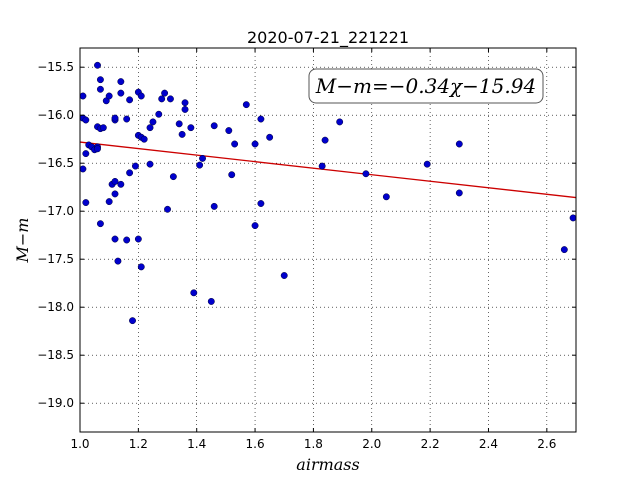 This screenshot has width=640, height=480. I want to click on x-tick-label: 2.6, so click(546, 444).